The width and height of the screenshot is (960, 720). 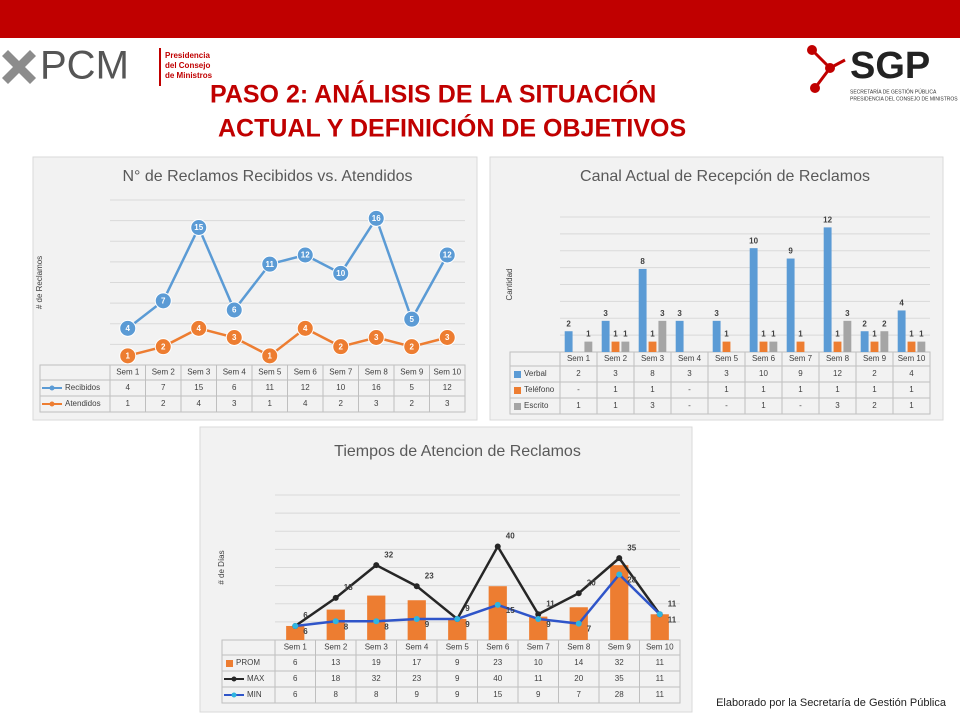 What do you see at coordinates (904, 99) in the screenshot?
I see `logo-sub: PRESIDENCIA DEL CONSEJO DE MINISTROS` at bounding box center [904, 99].